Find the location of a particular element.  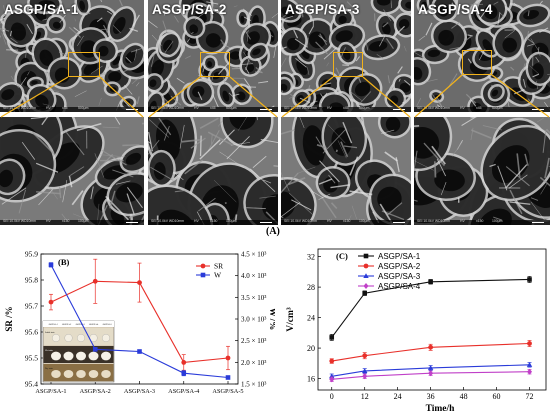

inset-row-label: Dry state is located at coordinates (49, 369).